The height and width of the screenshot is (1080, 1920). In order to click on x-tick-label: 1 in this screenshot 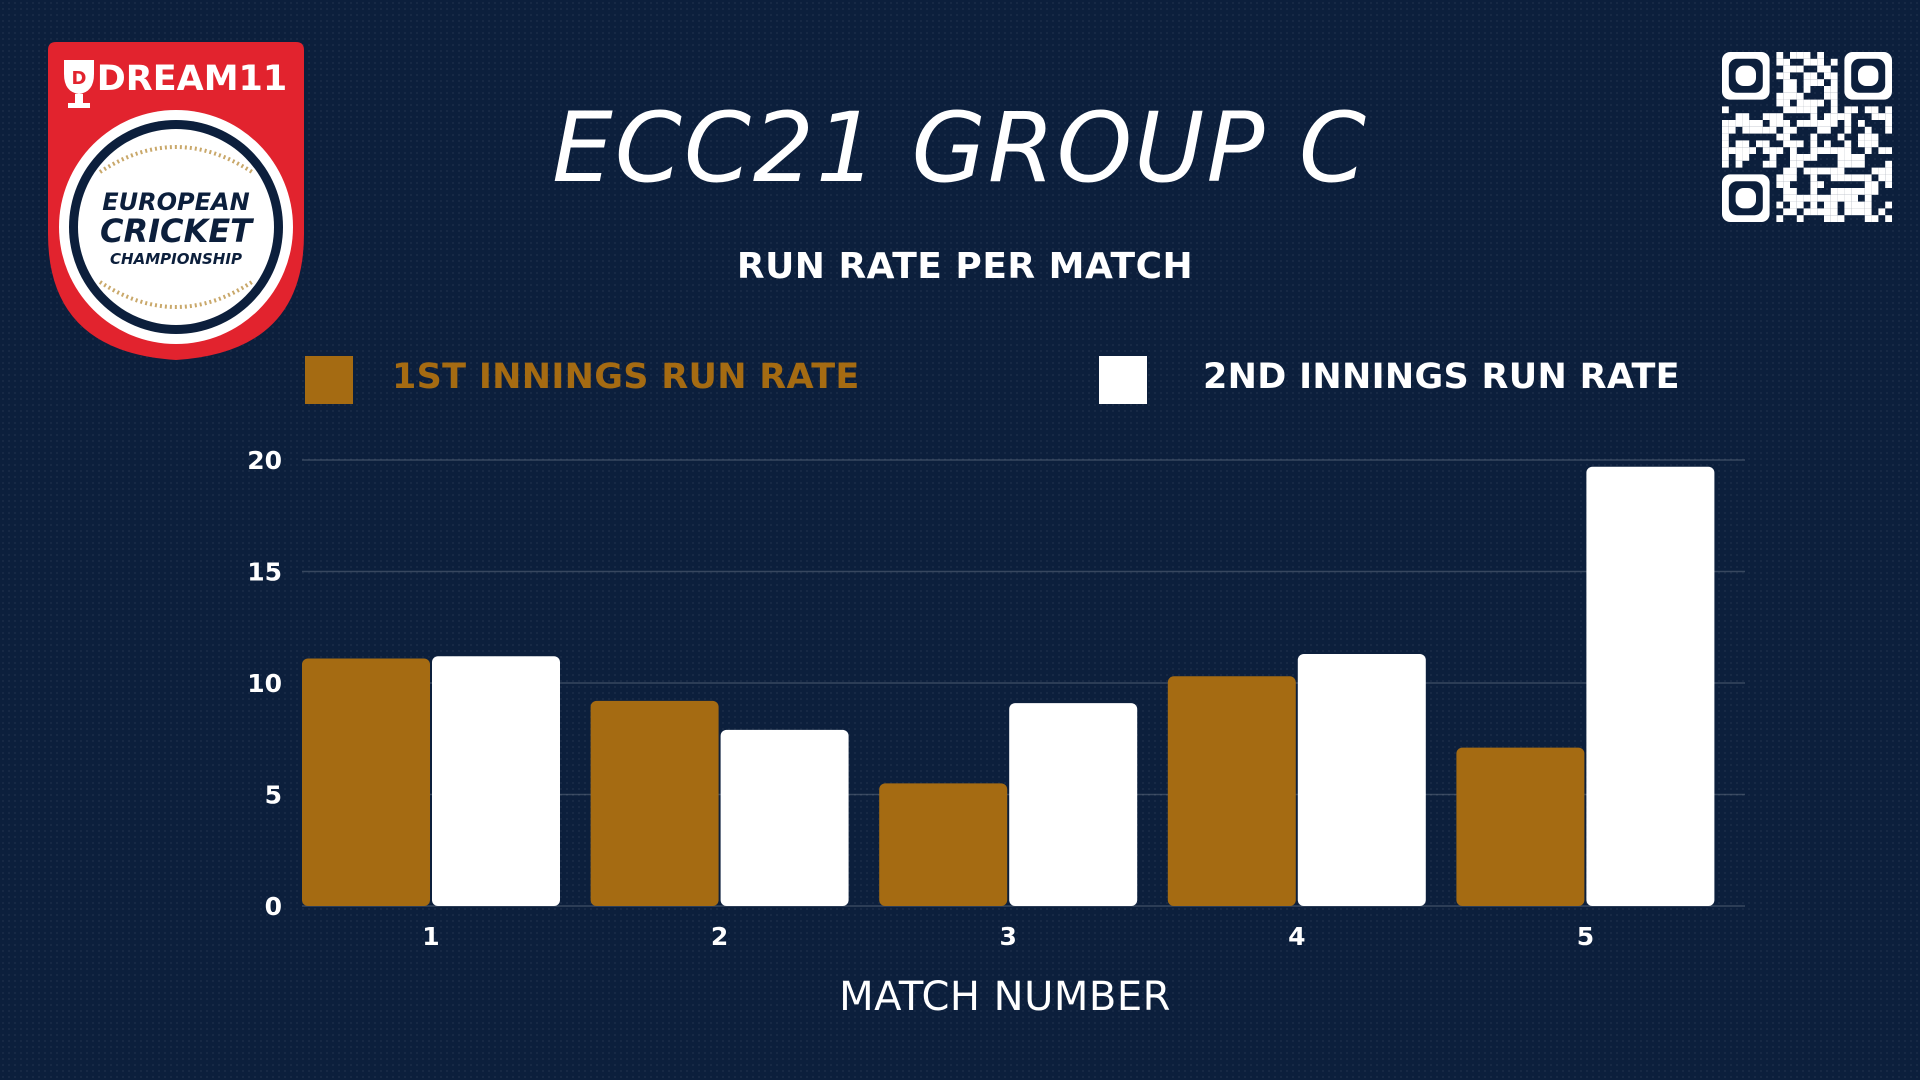, I will do `click(430, 936)`.